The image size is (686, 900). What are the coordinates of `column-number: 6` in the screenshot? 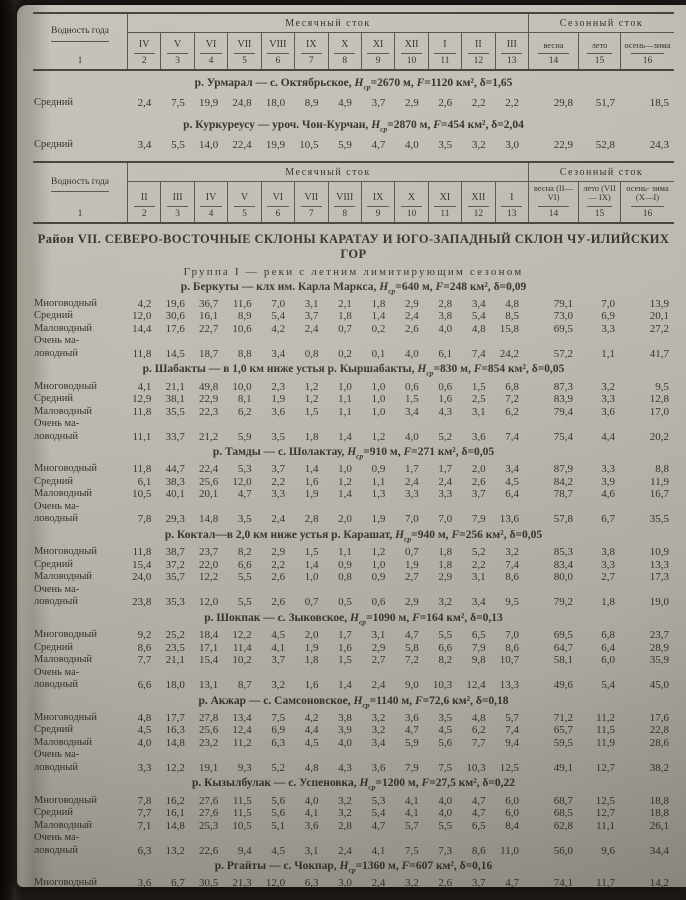 It's located at (277, 61).